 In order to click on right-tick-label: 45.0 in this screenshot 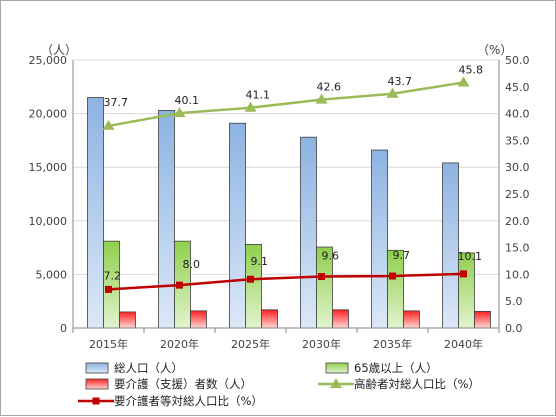, I will do `click(517, 87)`.